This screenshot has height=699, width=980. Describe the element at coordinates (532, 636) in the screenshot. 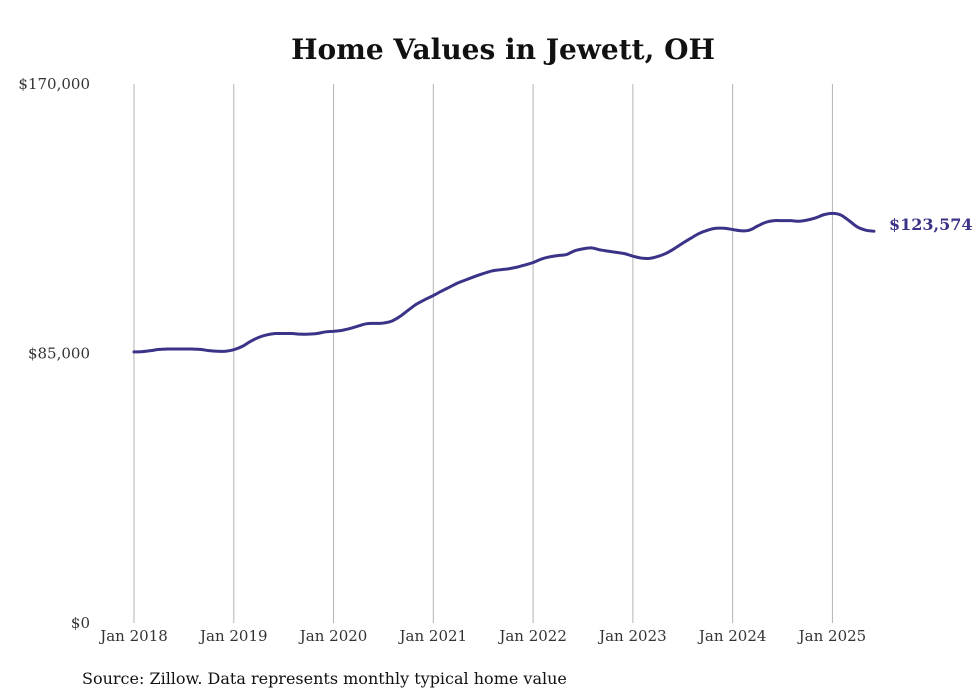

I see `x-tick-label: Jan 2022` at that location.